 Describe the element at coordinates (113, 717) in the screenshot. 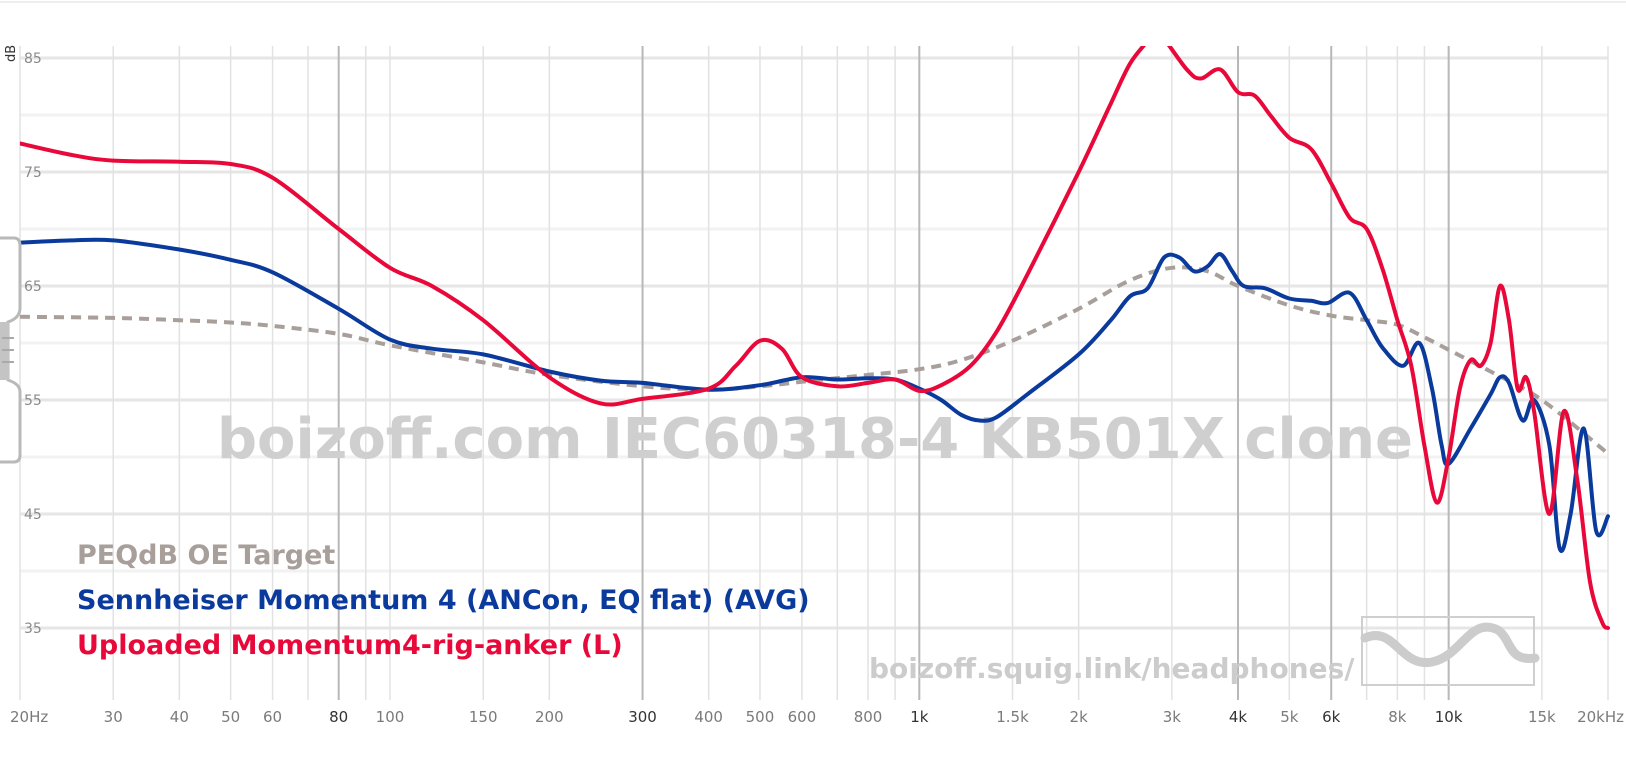

I see `x-tick-label: 30` at that location.